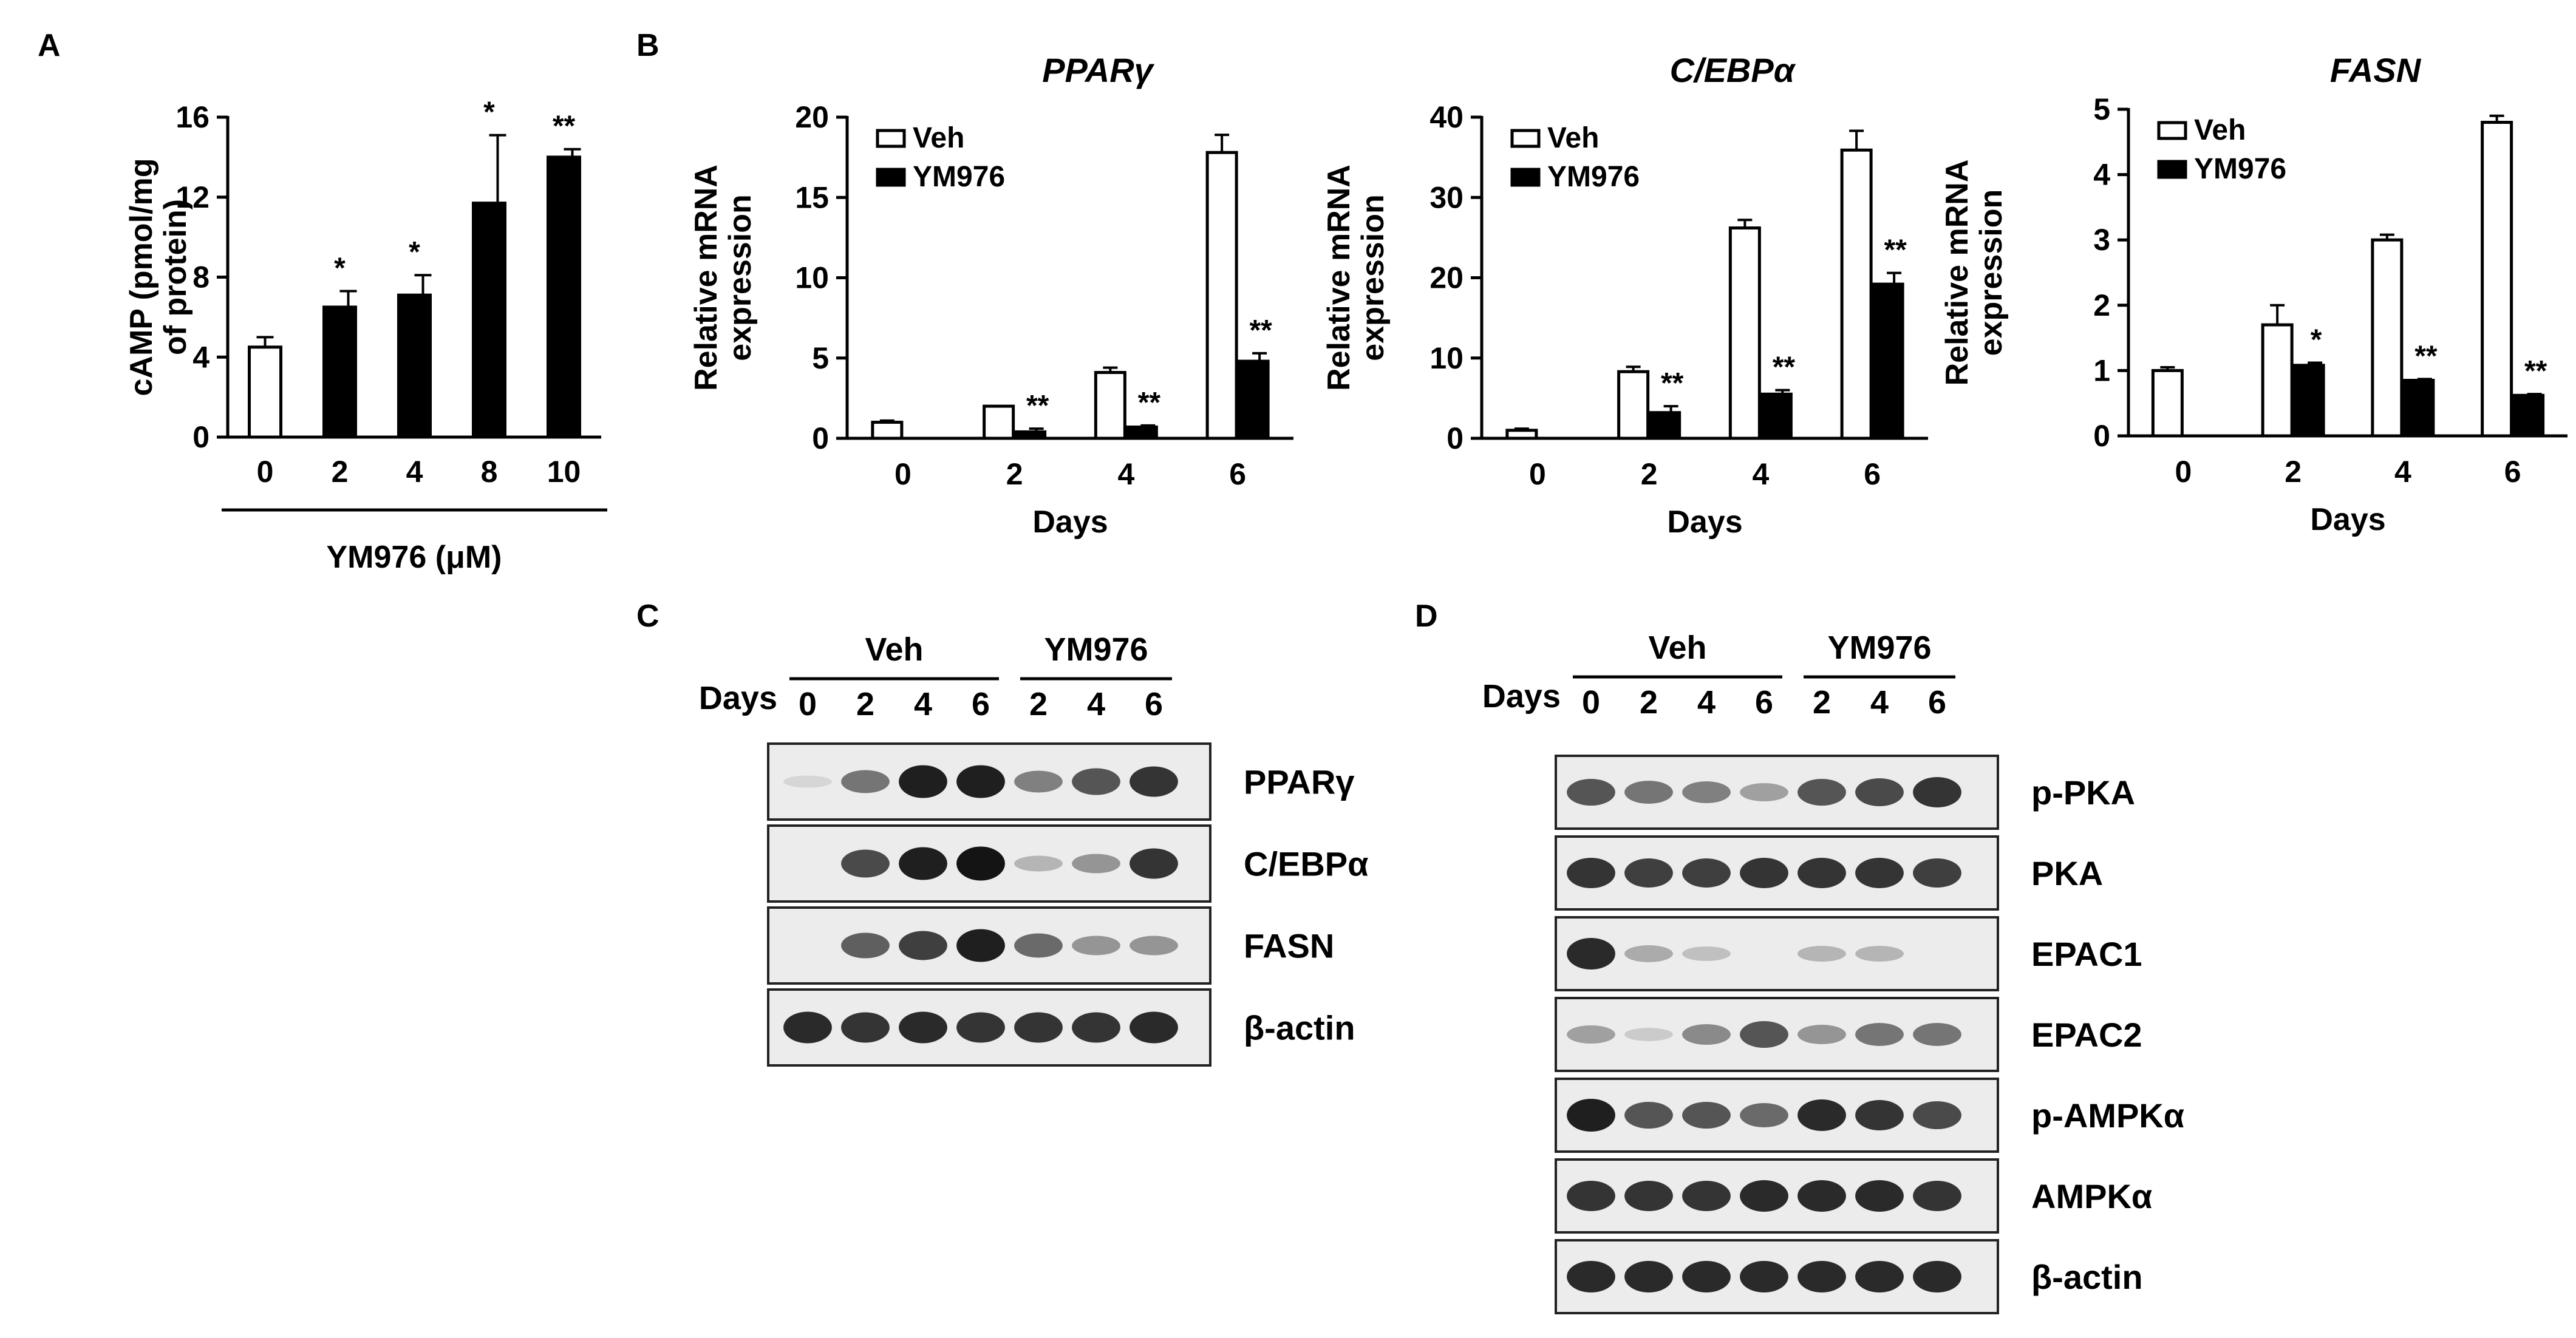  What do you see at coordinates (2102, 370) in the screenshot?
I see `y-tick-label: 1` at bounding box center [2102, 370].